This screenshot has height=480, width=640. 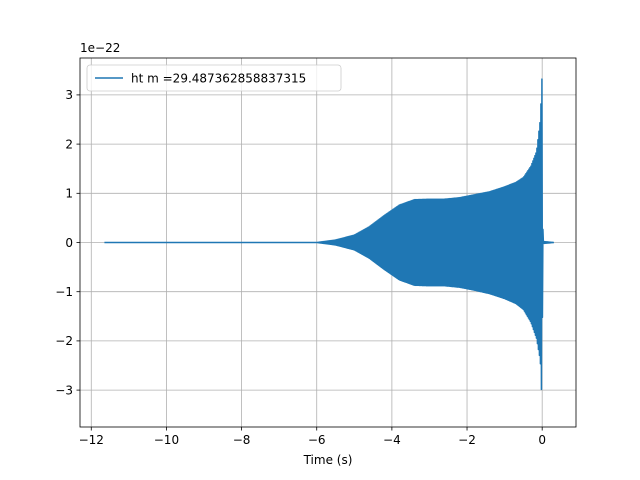 I want to click on legend: ht m =29.487362858837315, so click(x=214, y=78).